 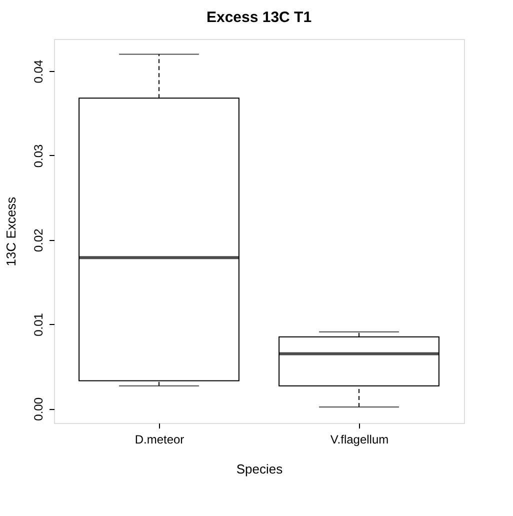 I want to click on x-axis-title: Species, so click(x=260, y=469).